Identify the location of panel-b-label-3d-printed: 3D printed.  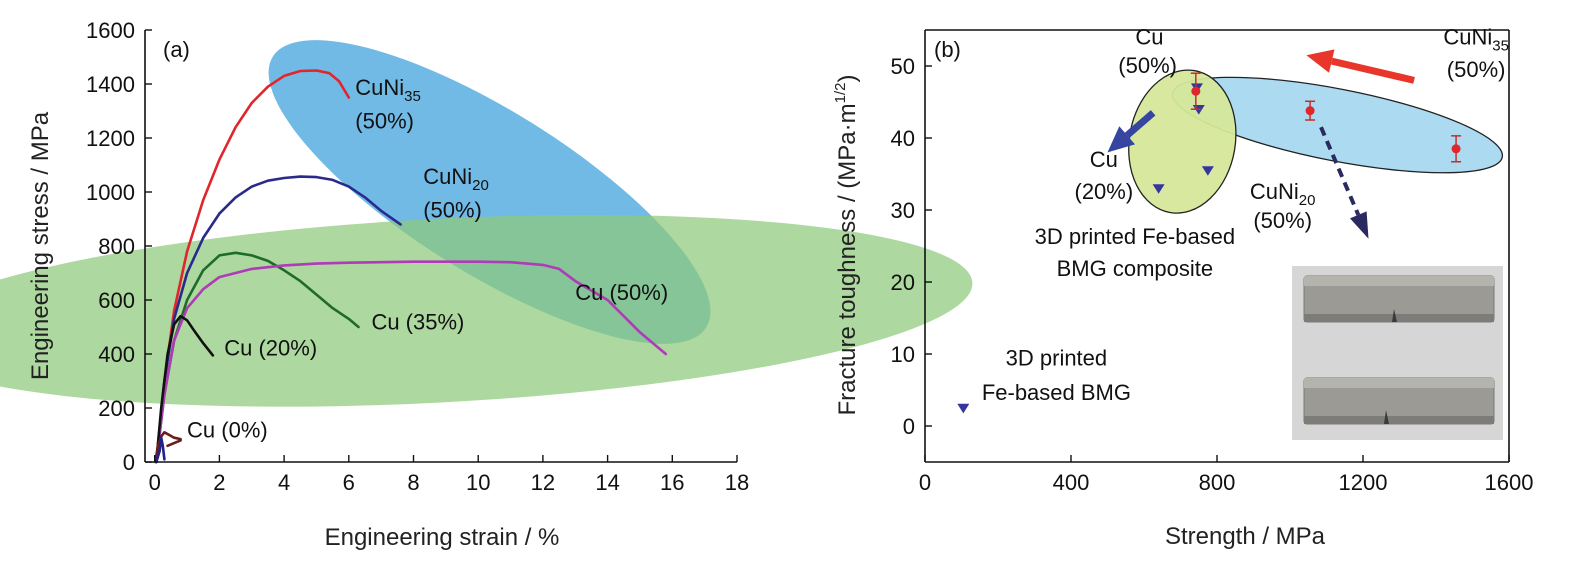
(1057, 358).